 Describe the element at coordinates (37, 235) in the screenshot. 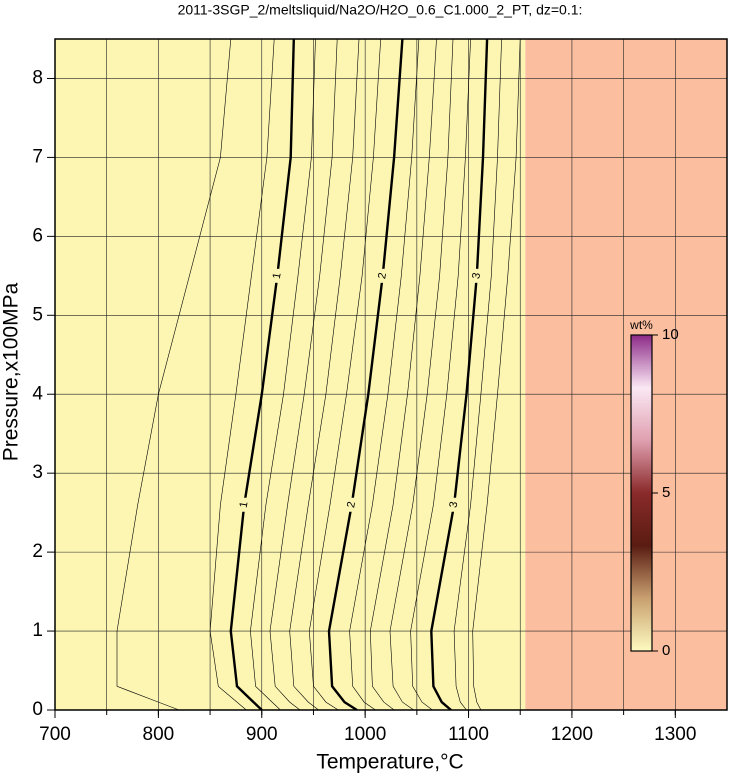

I see `y-tick-label: 6` at that location.